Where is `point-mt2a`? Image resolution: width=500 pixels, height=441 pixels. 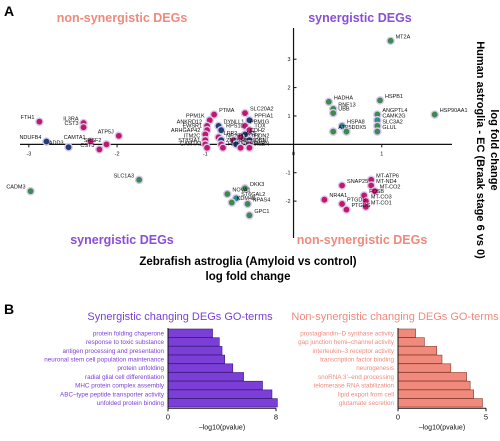 point-mt2a is located at coordinates (390, 41).